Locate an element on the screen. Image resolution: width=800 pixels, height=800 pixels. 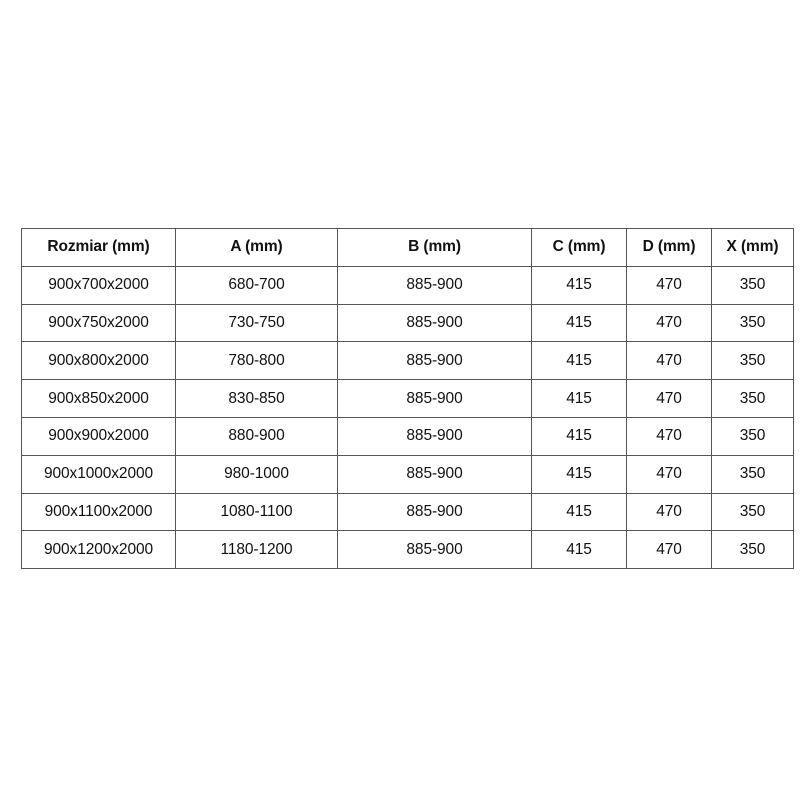
cell-size: 900x900x2000 is located at coordinates (98, 436).